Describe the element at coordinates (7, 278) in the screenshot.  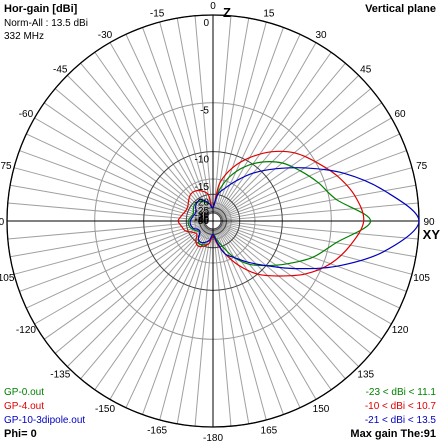
I see `angle-tick-label: -105` at that location.